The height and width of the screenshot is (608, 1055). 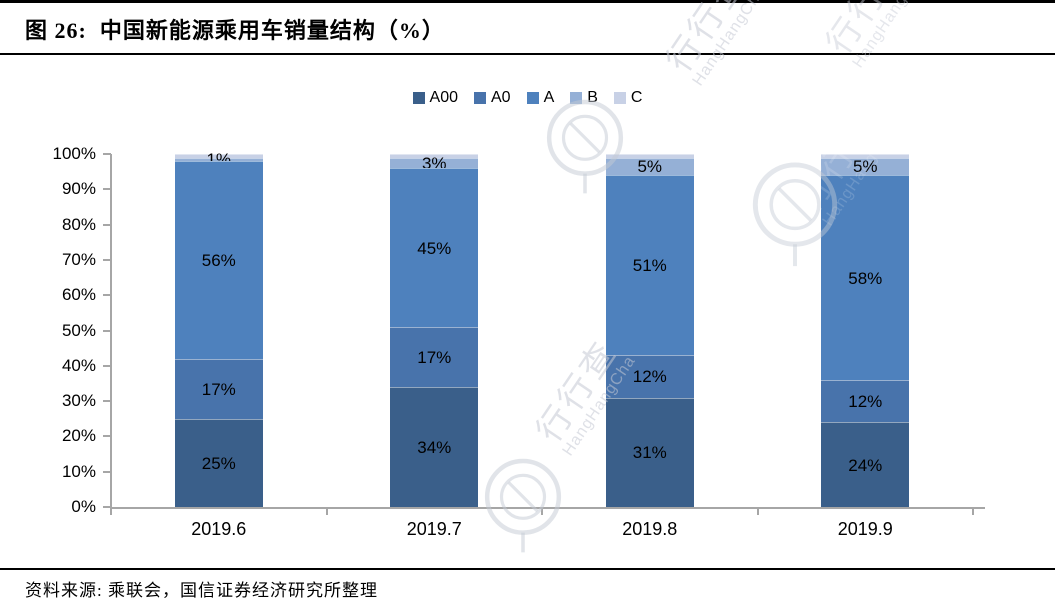 What do you see at coordinates (78, 330) in the screenshot?
I see `y-tick-label: 50%` at bounding box center [78, 330].